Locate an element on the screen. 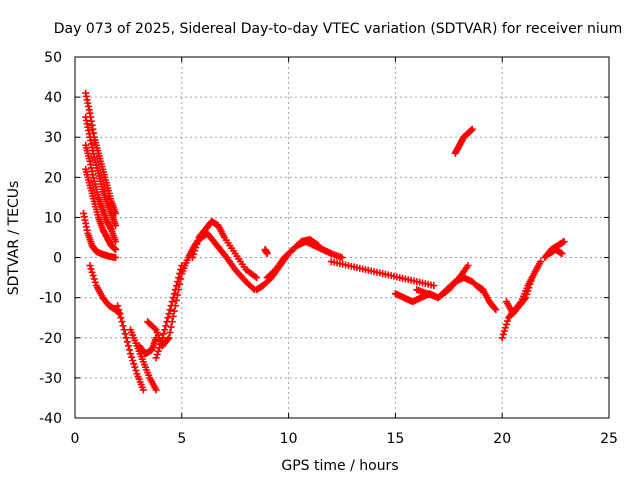 The image size is (640, 480). series-arc-o is located at coordinates (442, 282).